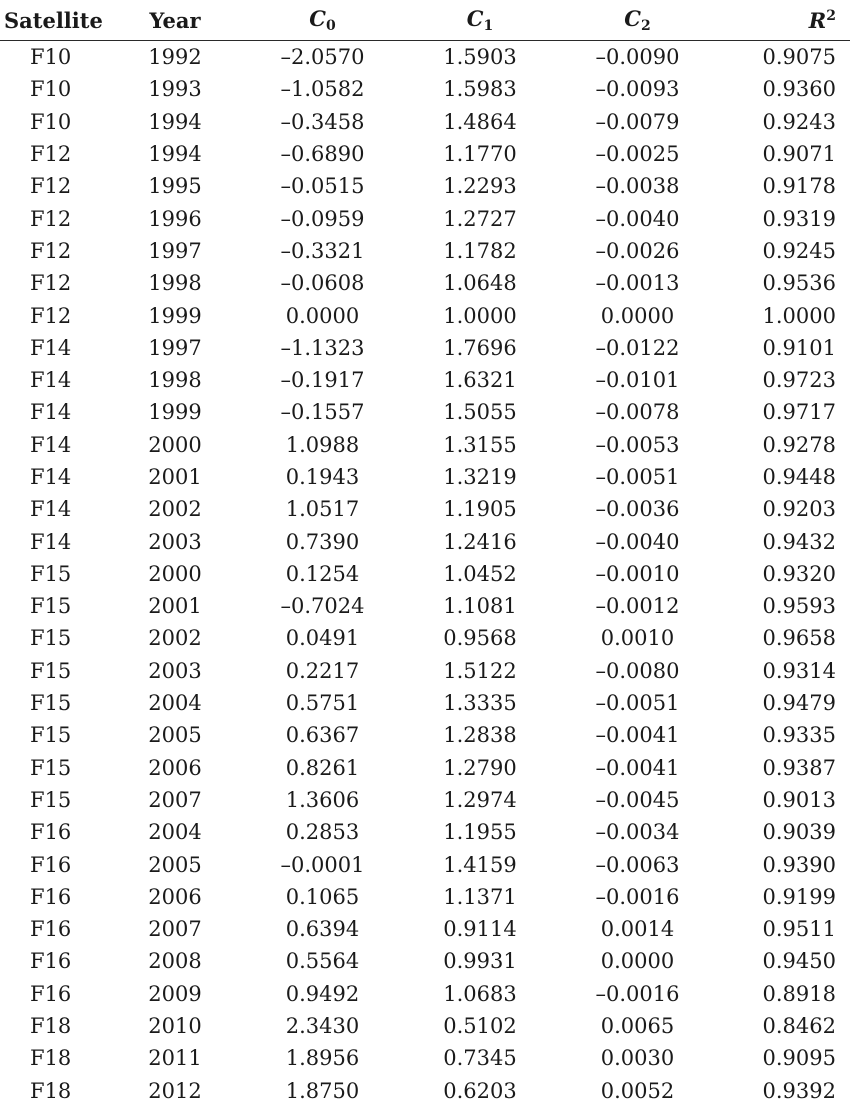  Describe the element at coordinates (425, 671) in the screenshot. I see `table-row: F15 2003 0.2217 1.5122 –0.0080 0.9314` at that location.